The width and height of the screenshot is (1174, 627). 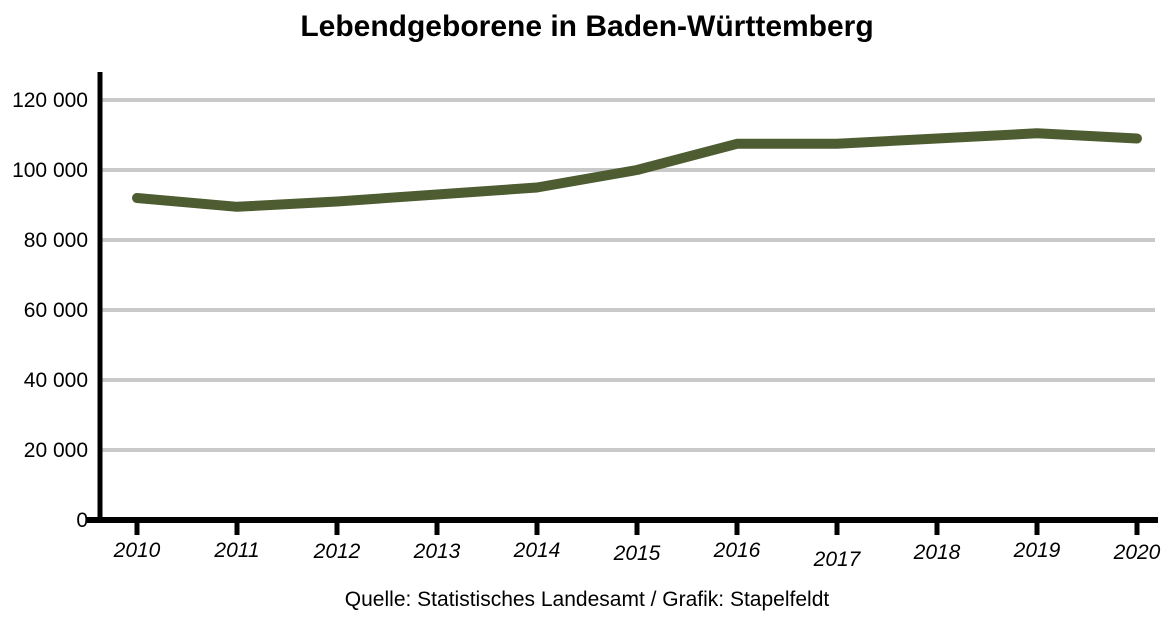 I want to click on x-tick-label: 2016, so click(x=737, y=550).